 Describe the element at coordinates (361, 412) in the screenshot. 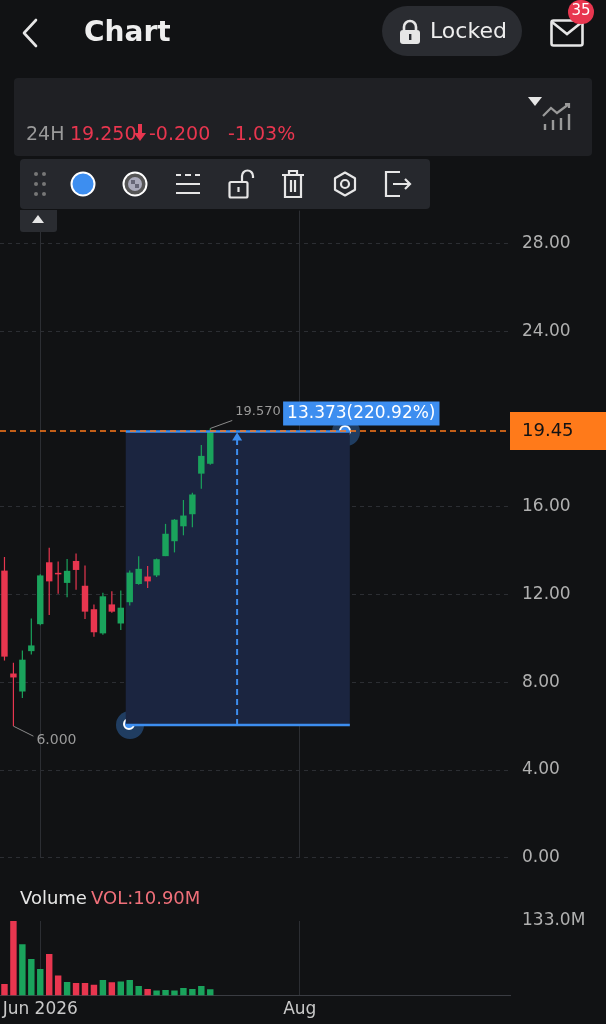

I see `band-label: 13.373(220.92%)` at that location.